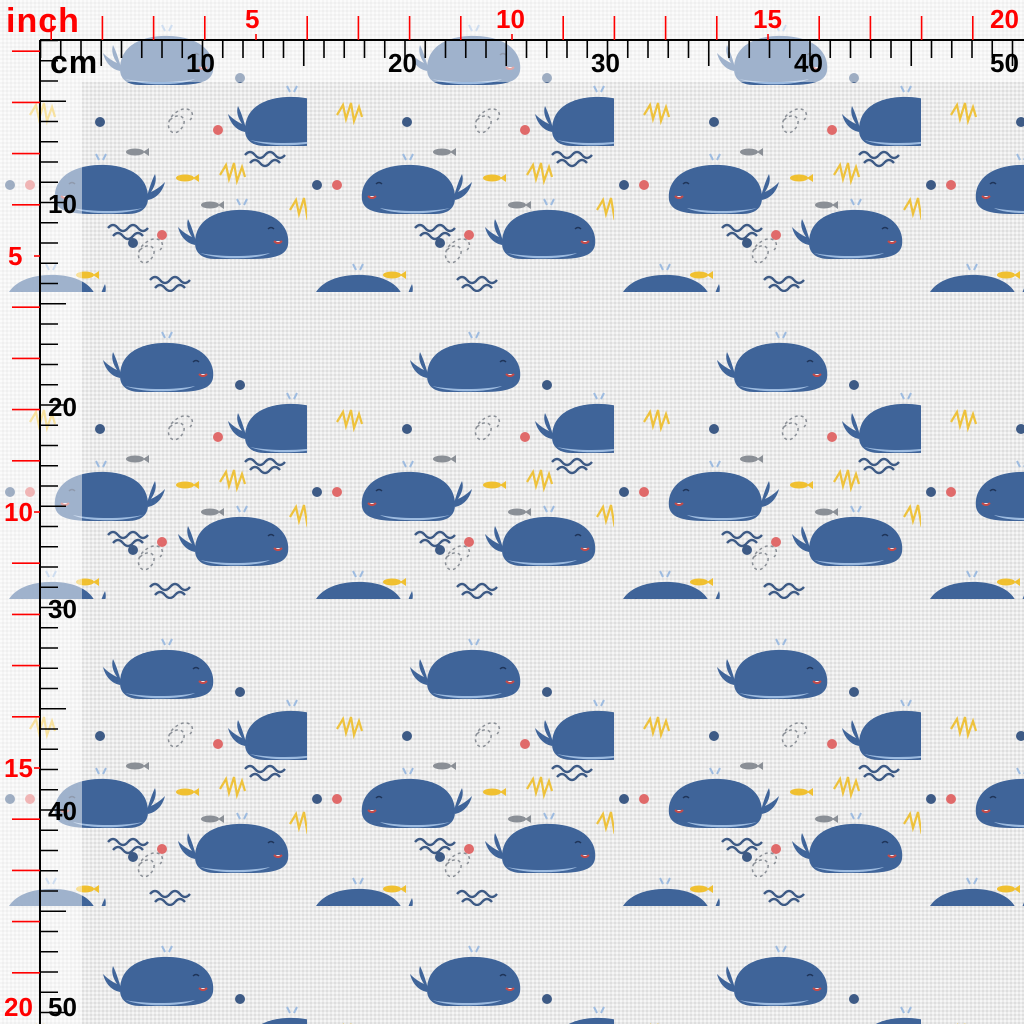 The width and height of the screenshot is (1024, 1024). Describe the element at coordinates (402, 63) in the screenshot. I see `cm-label-top: 20` at that location.